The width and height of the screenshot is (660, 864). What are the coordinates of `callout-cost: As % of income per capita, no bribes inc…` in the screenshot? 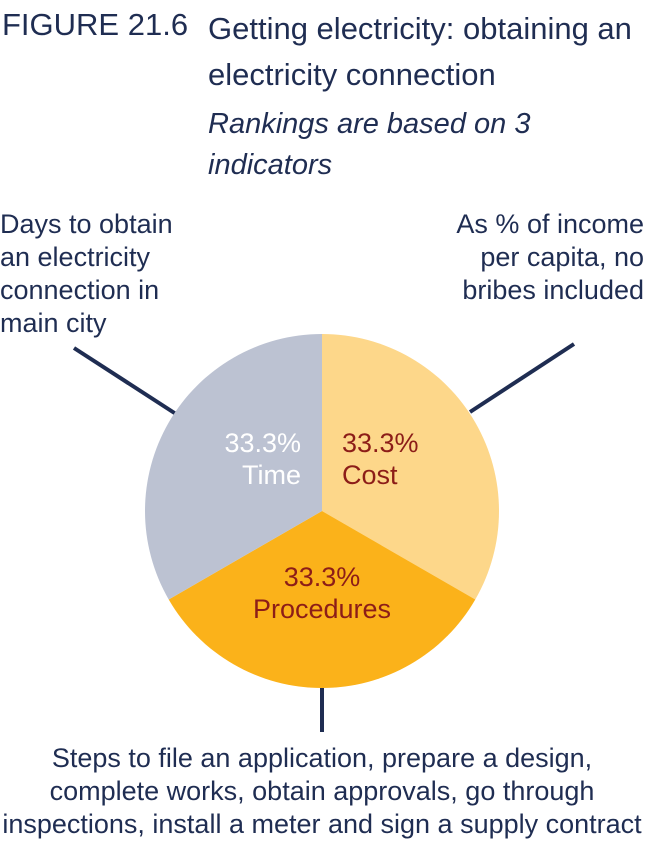 It's located at (550, 257).